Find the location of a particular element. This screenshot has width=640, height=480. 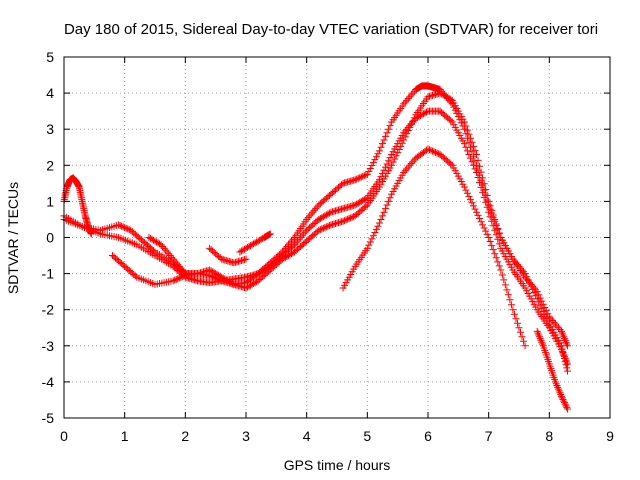

x-tick-label: 1 is located at coordinates (125, 436).